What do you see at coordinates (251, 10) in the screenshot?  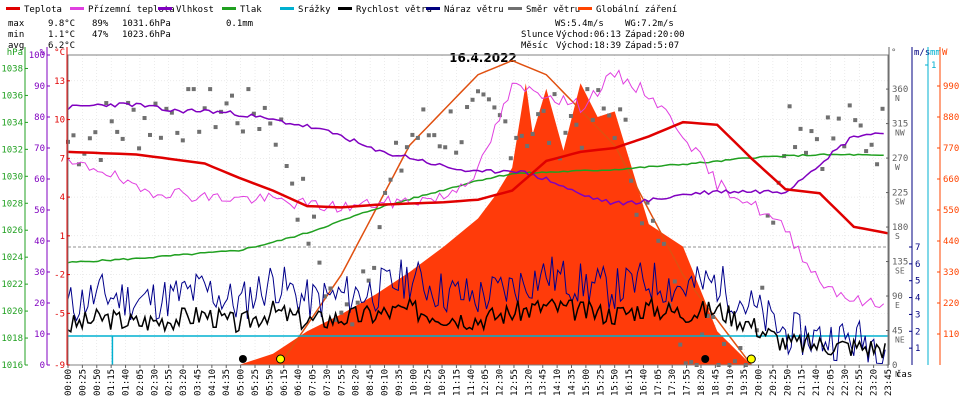 I see `legend-label-3: Tlak` at bounding box center [251, 10].